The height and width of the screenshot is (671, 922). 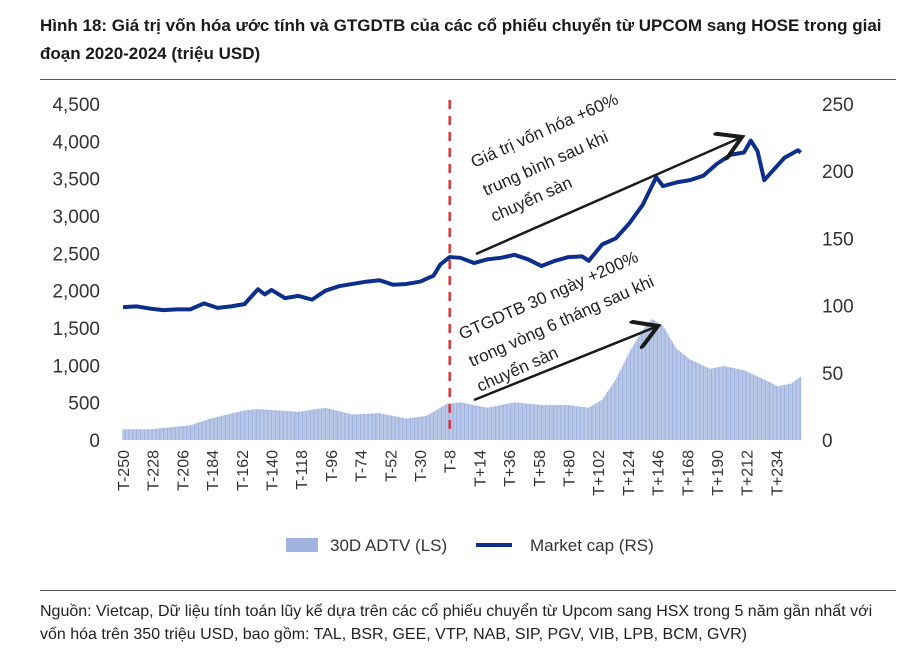 I want to click on left-axis-tick-label: 4,500, so click(x=76, y=105).